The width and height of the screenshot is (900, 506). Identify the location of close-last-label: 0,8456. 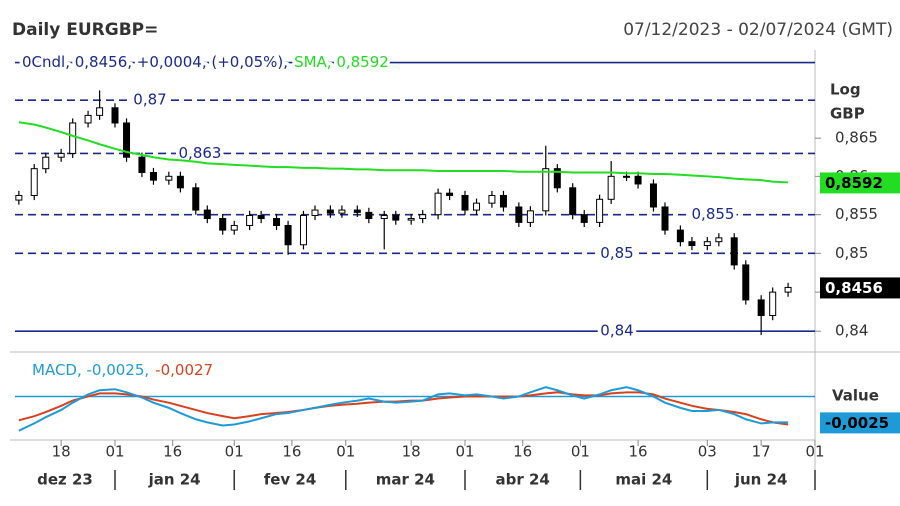
(854, 288).